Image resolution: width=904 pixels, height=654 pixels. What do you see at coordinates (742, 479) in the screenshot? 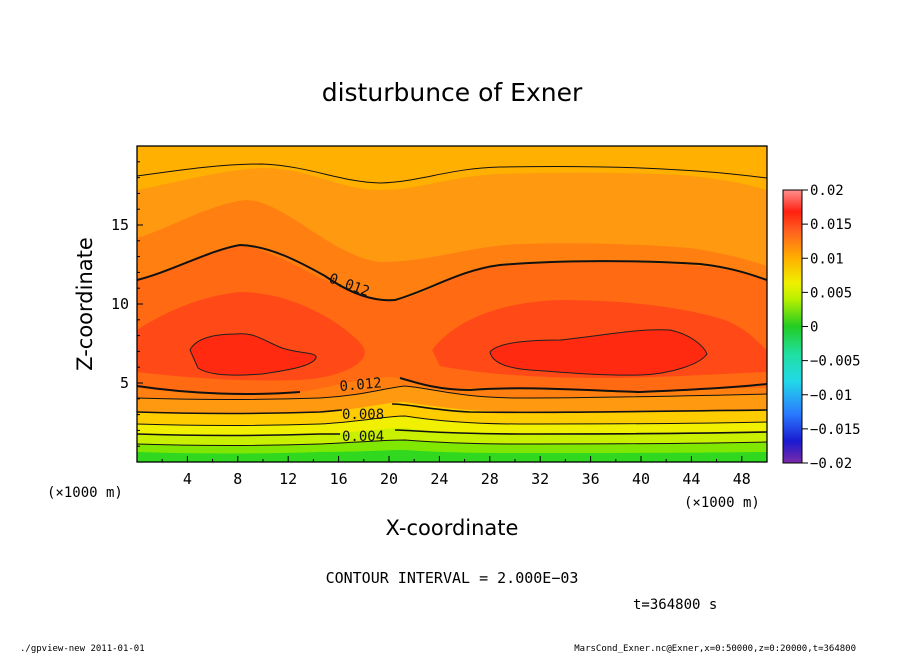
I see `x-tick-label: 48` at bounding box center [742, 479].